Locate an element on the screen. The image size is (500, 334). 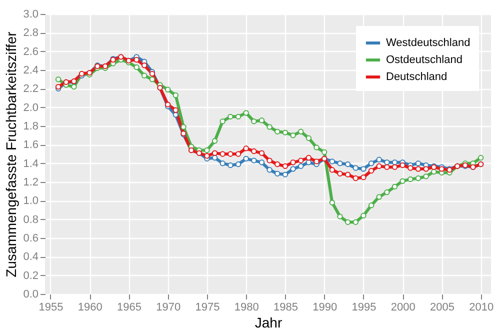
x-tick-label: 1990 is located at coordinates (325, 308).